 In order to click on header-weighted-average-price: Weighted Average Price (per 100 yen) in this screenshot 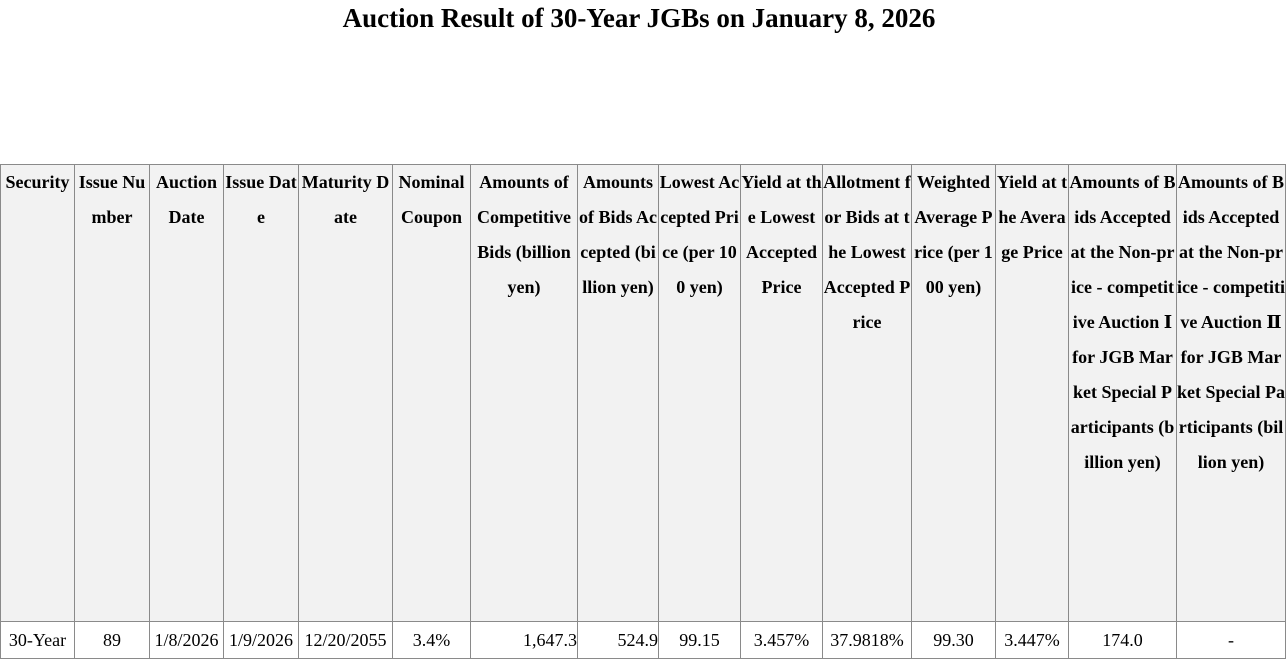, I will do `click(953, 393)`.